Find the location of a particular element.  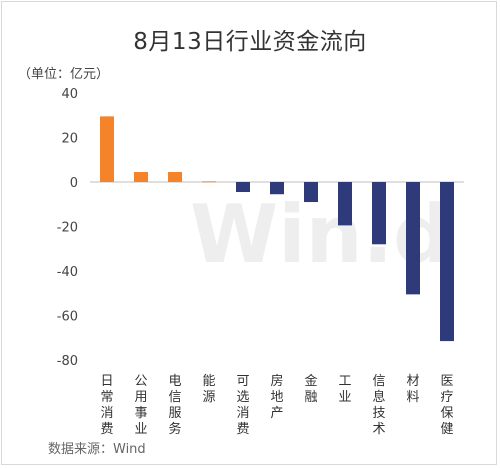

category-label: 金融 is located at coordinates (310, 389).